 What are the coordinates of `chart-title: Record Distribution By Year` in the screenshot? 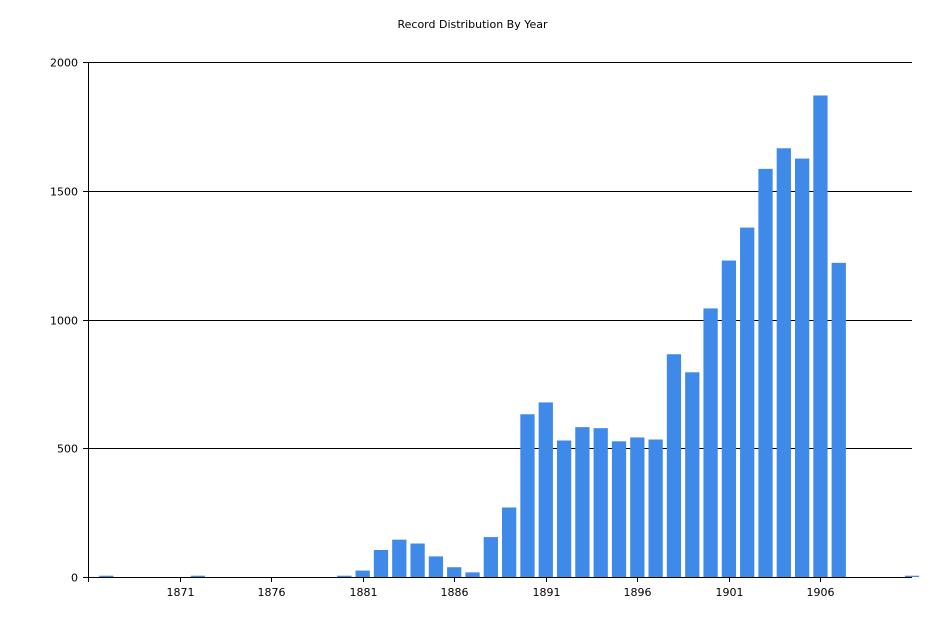 It's located at (472, 24).